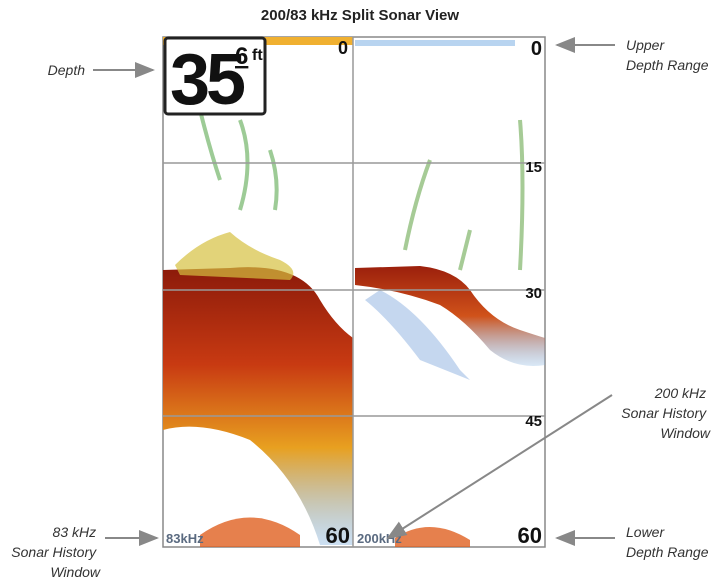  Describe the element at coordinates (207, 80) in the screenshot. I see `depth-value: 35` at that location.